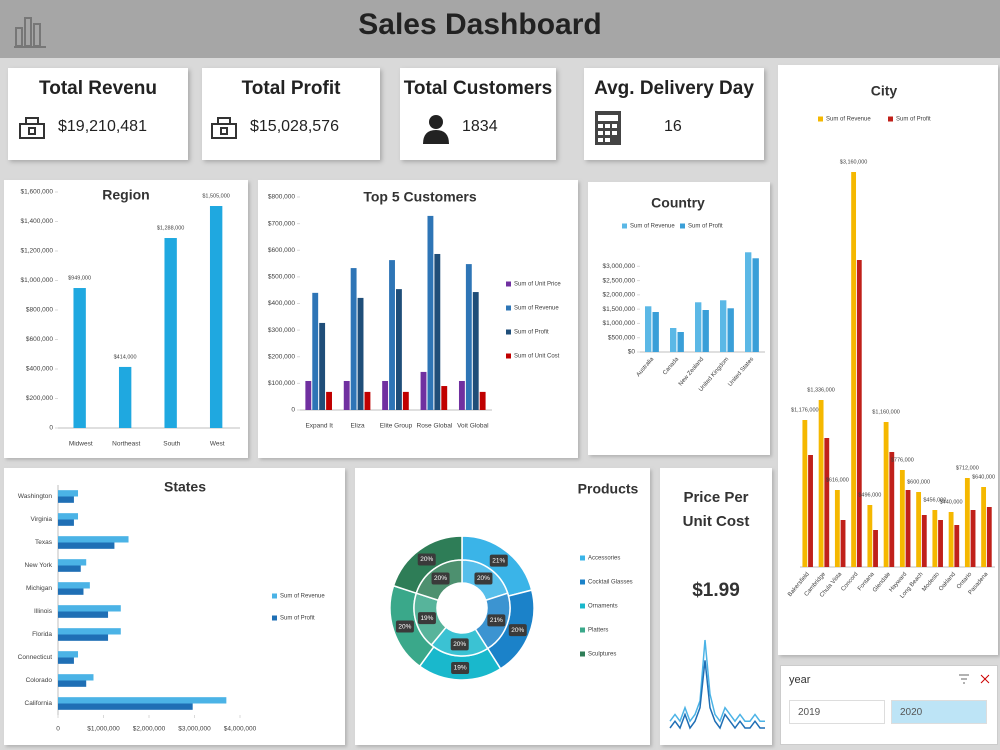 The height and width of the screenshot is (750, 1000). What do you see at coordinates (716, 509) in the screenshot?
I see `price-title: Price Per Unit Cost` at bounding box center [716, 509].